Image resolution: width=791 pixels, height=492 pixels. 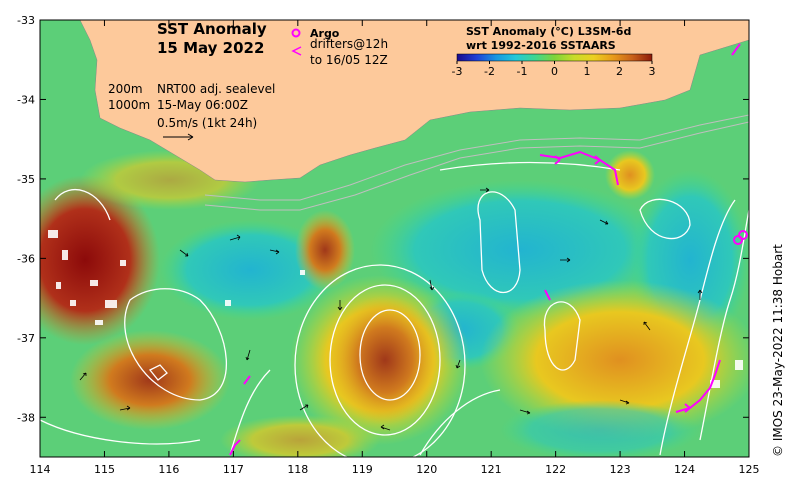 What do you see at coordinates (349, 44) in the screenshot?
I see `drifter-legend-label: drifters@12h` at bounding box center [349, 44].